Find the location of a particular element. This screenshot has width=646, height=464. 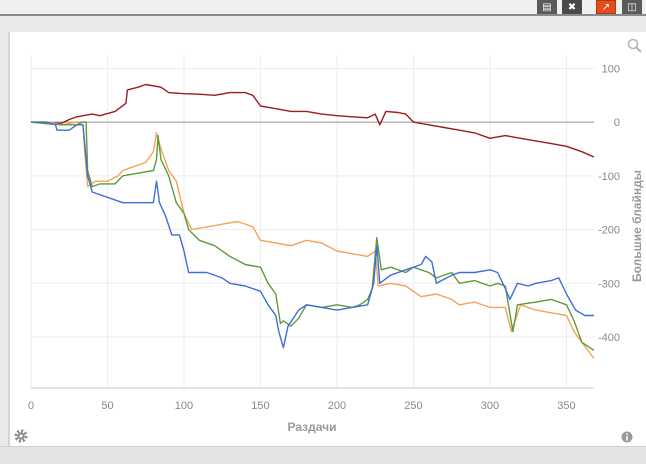

close-button: ✖ is located at coordinates (572, 7).